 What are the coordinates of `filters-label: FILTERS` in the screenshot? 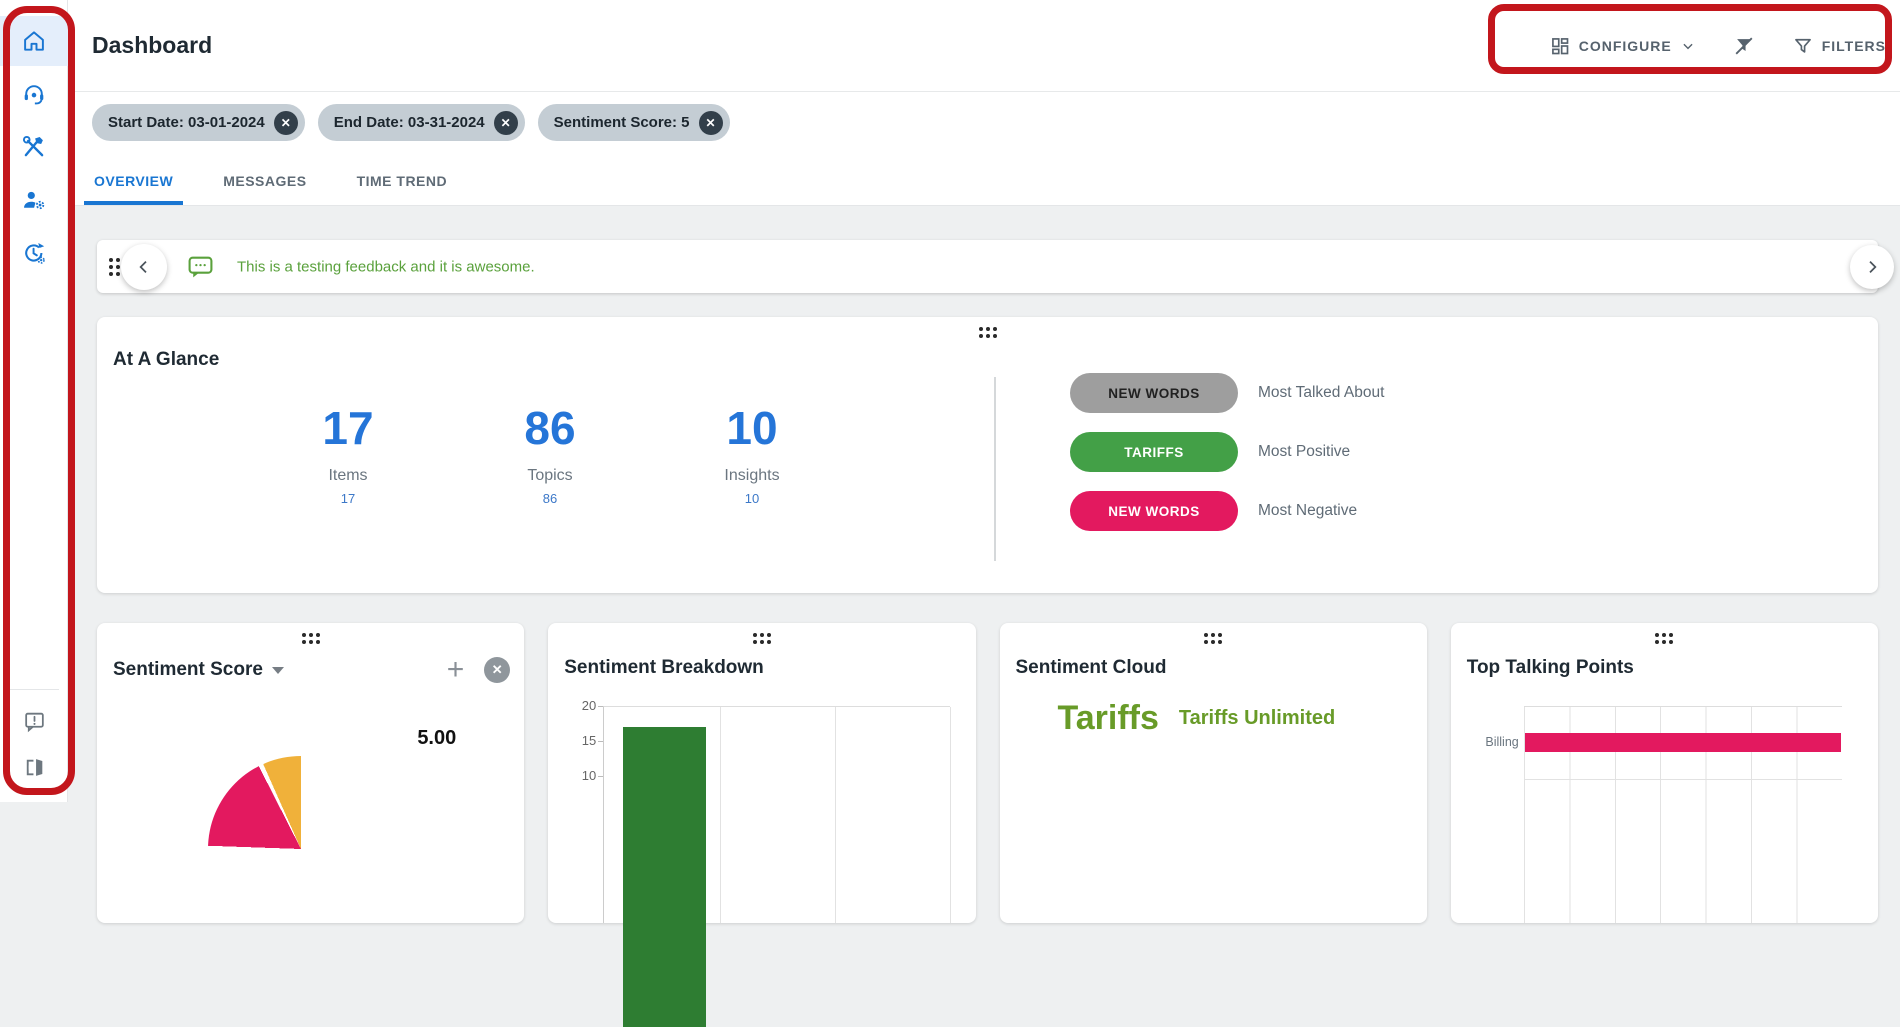 It's located at (1853, 45).